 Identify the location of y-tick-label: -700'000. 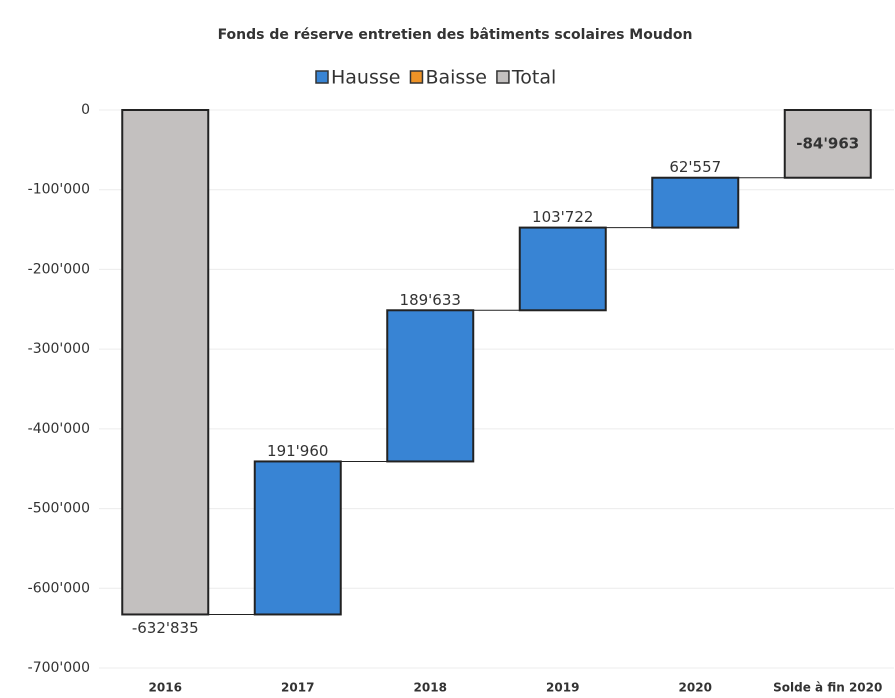
(59, 668).